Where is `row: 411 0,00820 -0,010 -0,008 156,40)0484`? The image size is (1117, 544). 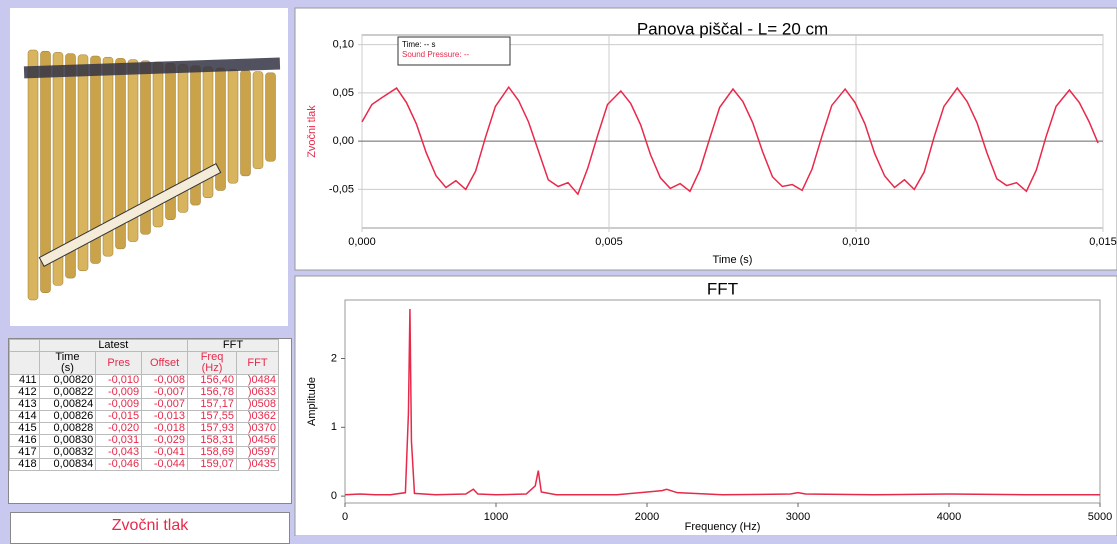 row: 411 0,00820 -0,010 -0,008 156,40)0484 is located at coordinates (144, 380).